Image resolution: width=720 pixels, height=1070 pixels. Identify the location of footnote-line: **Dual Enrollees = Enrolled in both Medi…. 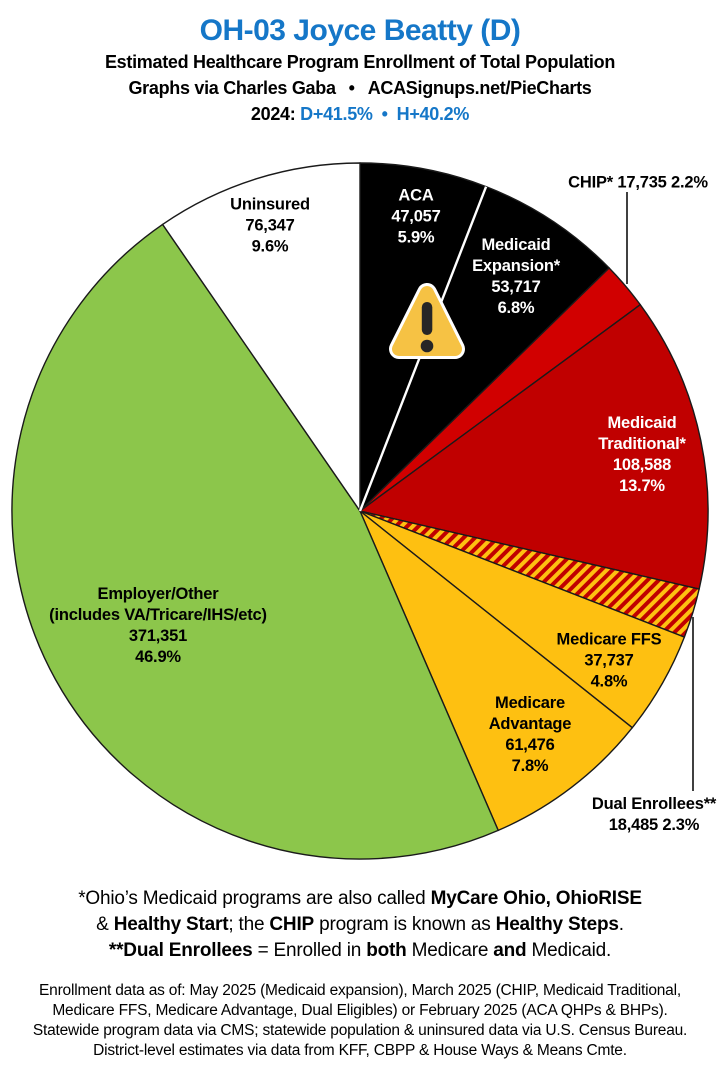
(360, 950).